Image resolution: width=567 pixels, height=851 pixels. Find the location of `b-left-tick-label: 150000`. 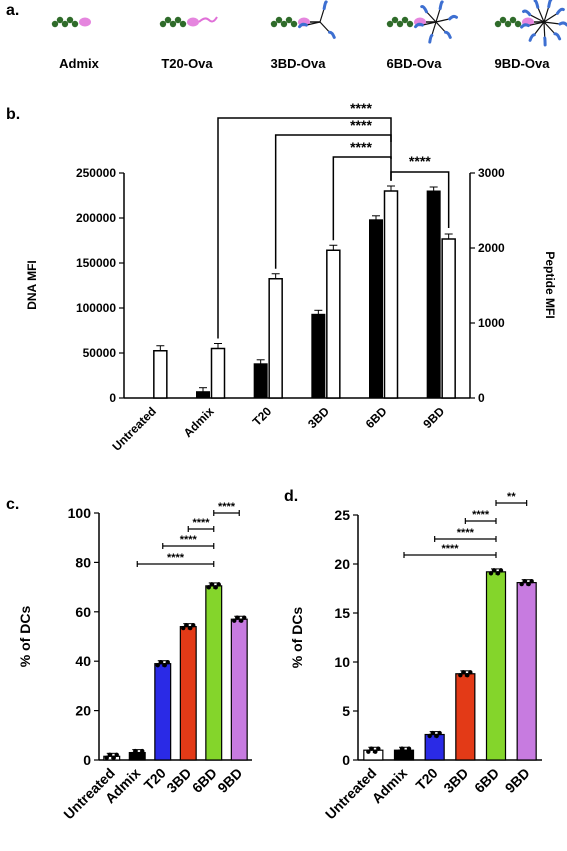

b-left-tick-label: 150000 is located at coordinates (96, 263).